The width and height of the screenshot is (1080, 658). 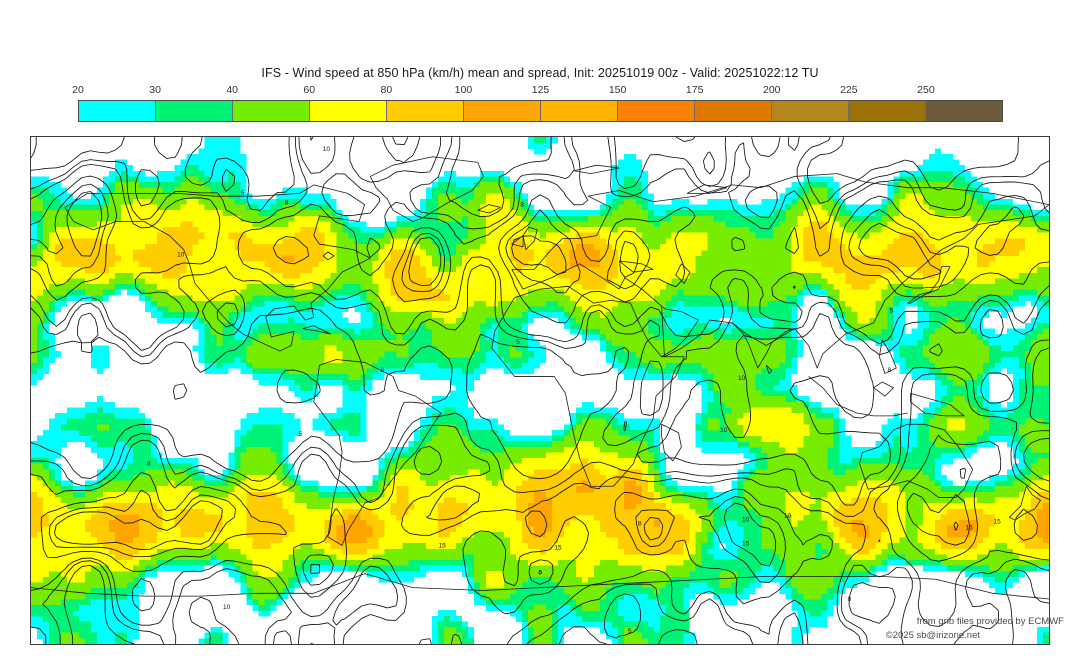 I want to click on colorbar-tick: 200, so click(x=771, y=90).